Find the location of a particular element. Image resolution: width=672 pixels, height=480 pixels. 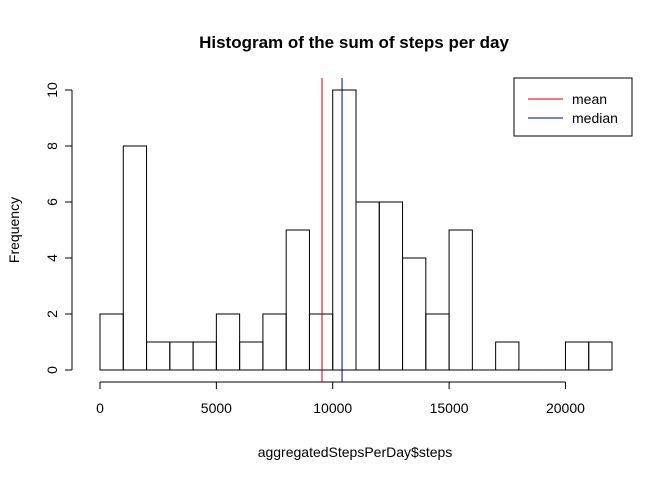

y-tick-label: 10 is located at coordinates (52, 90).